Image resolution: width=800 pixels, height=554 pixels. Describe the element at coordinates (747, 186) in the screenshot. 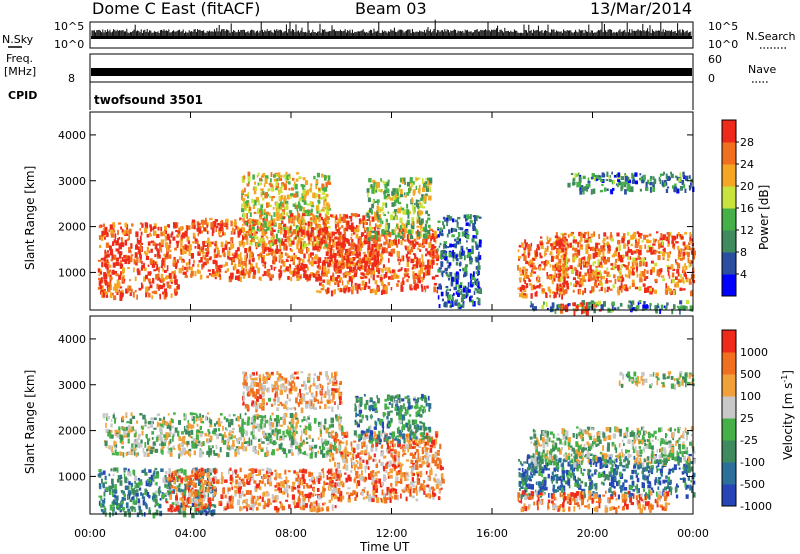

I see `colorbar-tick-label: 20` at that location.